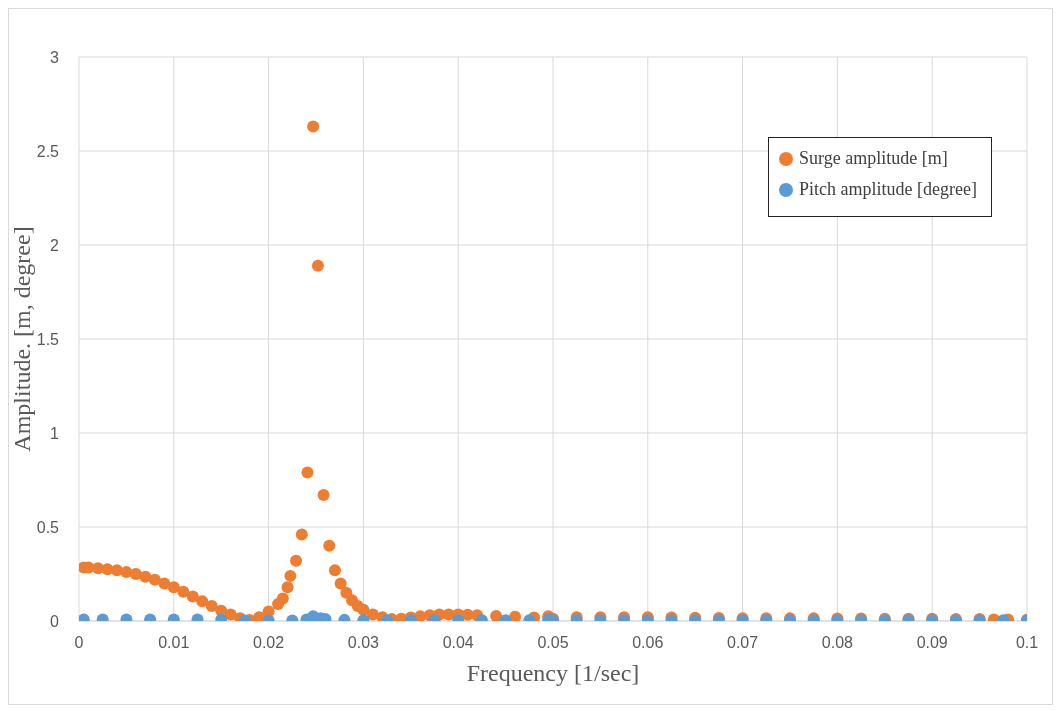  I want to click on x-tick-label: 0, so click(79, 643).